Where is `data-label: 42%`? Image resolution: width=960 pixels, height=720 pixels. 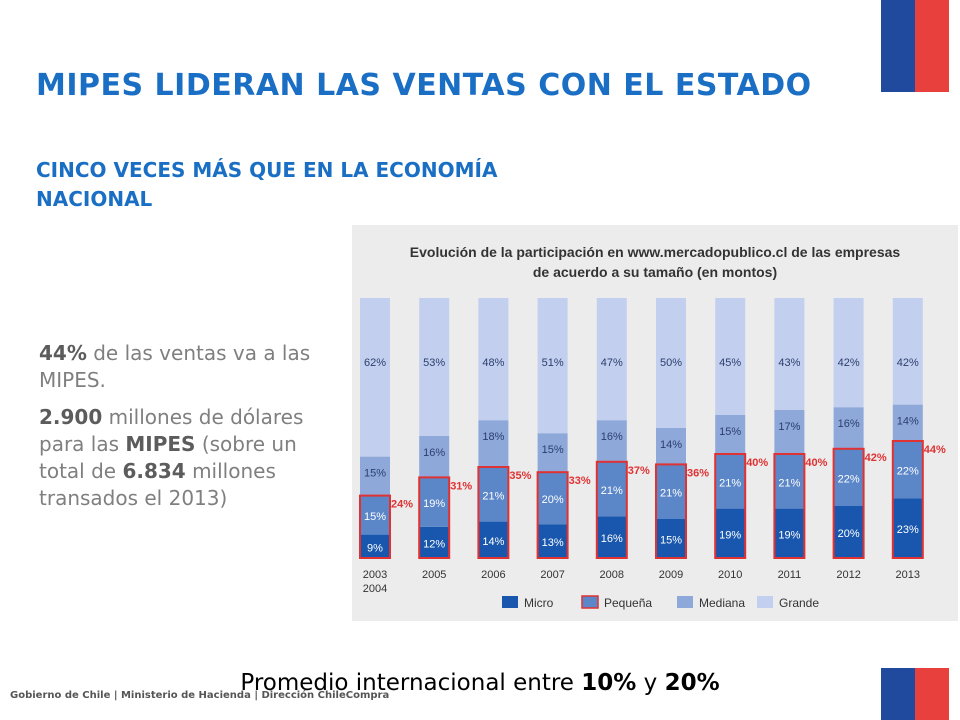 data-label: 42% is located at coordinates (908, 363).